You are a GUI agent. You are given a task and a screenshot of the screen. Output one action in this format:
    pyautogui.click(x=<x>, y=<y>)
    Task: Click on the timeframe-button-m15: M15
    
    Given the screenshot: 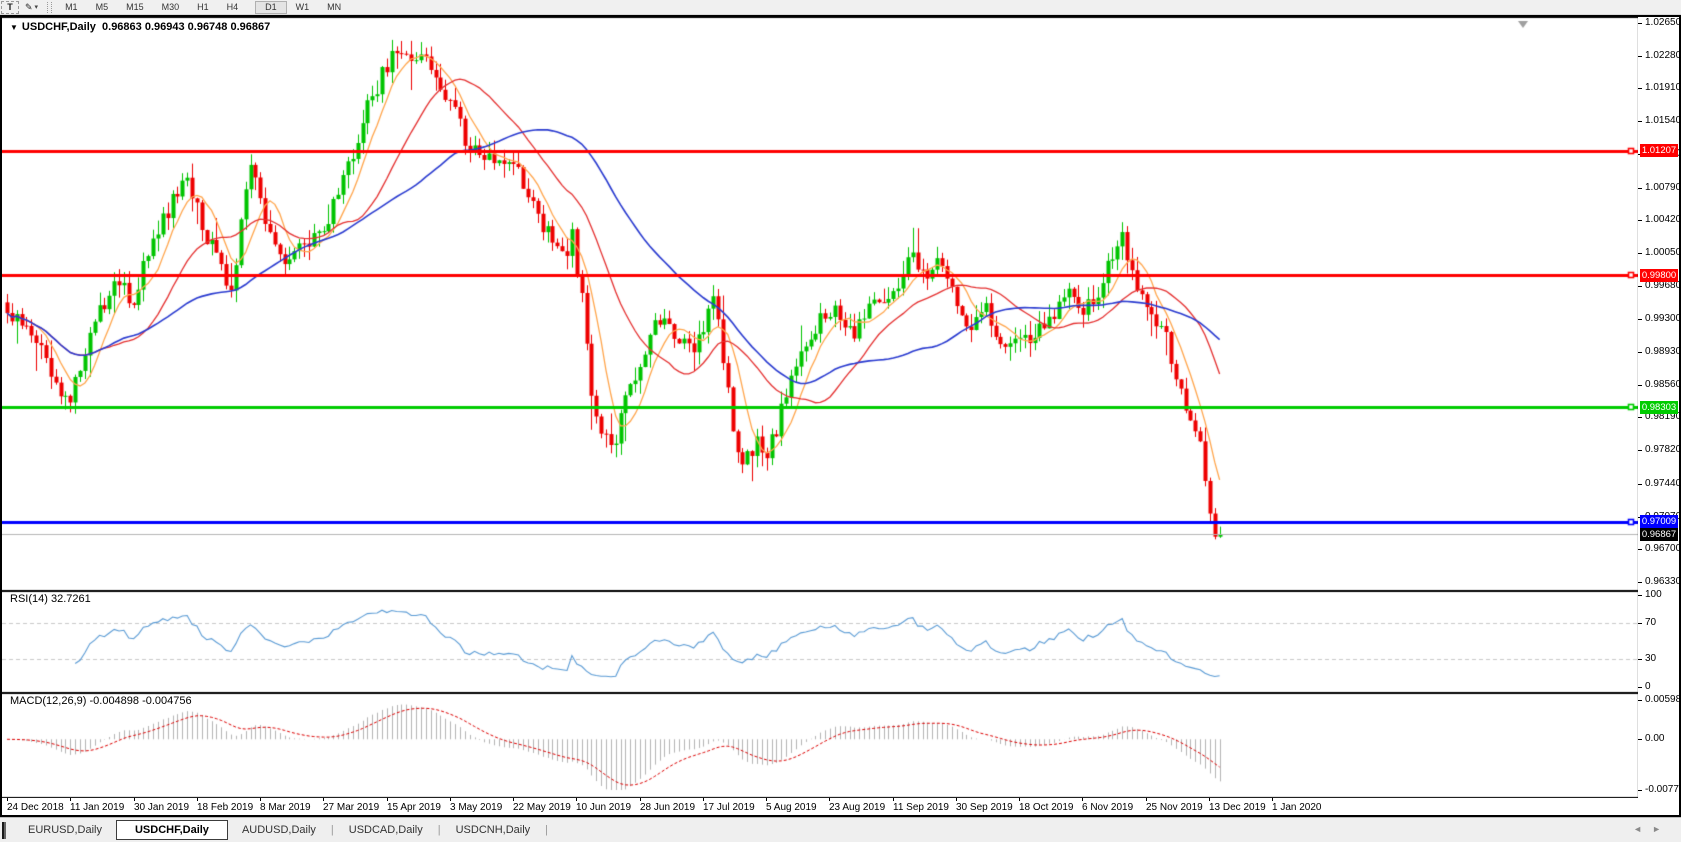 What is the action you would take?
    pyautogui.click(x=135, y=7)
    